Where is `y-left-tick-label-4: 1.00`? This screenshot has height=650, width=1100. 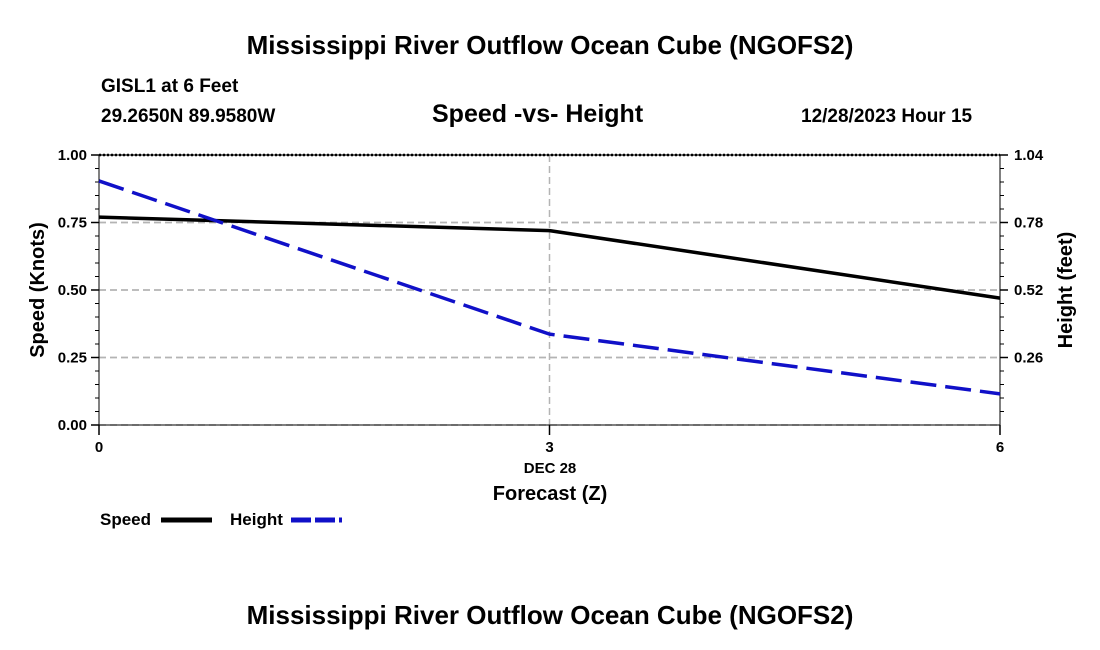 y-left-tick-label-4: 1.00 is located at coordinates (72, 155).